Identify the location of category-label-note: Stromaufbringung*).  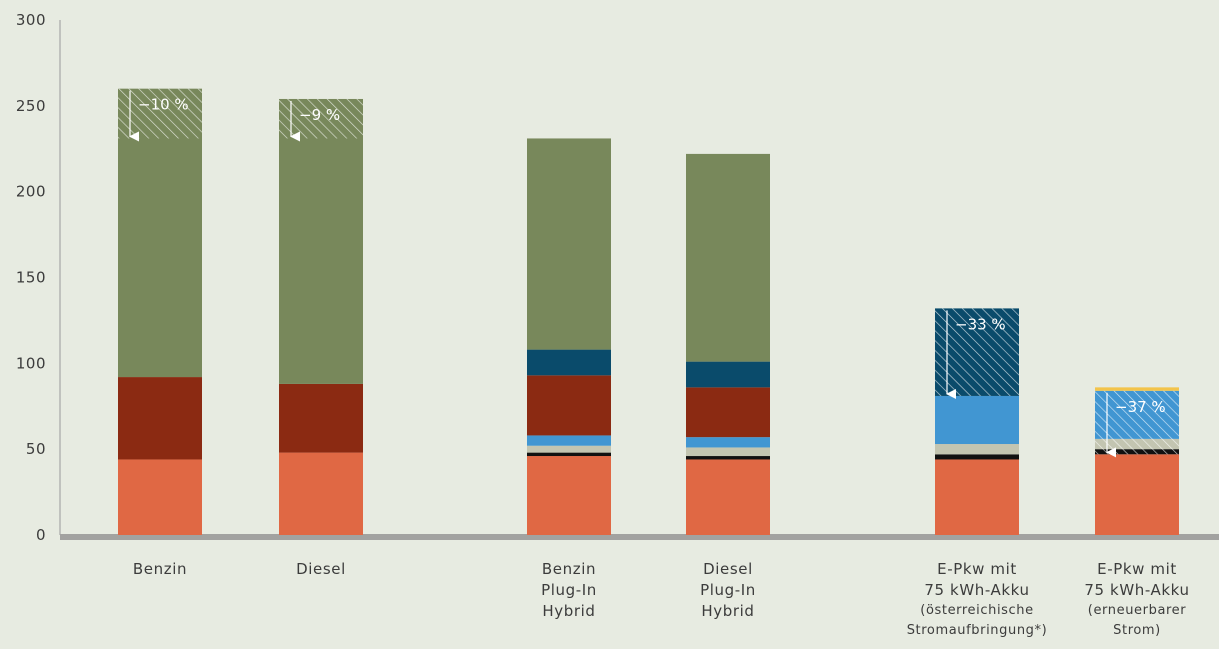
(977, 630).